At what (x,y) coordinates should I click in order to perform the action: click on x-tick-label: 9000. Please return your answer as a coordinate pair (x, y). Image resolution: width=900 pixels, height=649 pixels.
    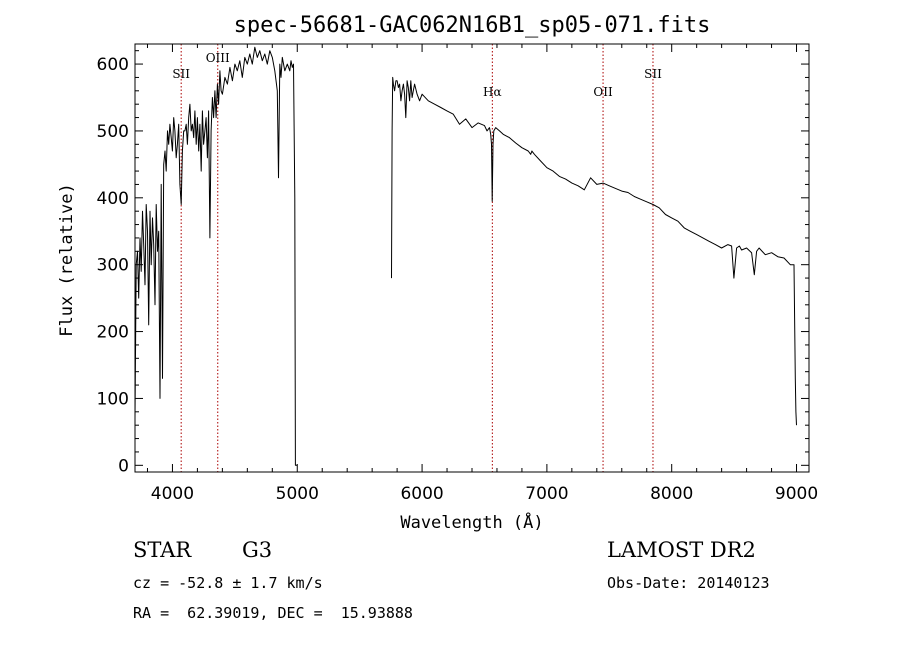
    Looking at the image, I should click on (796, 494).